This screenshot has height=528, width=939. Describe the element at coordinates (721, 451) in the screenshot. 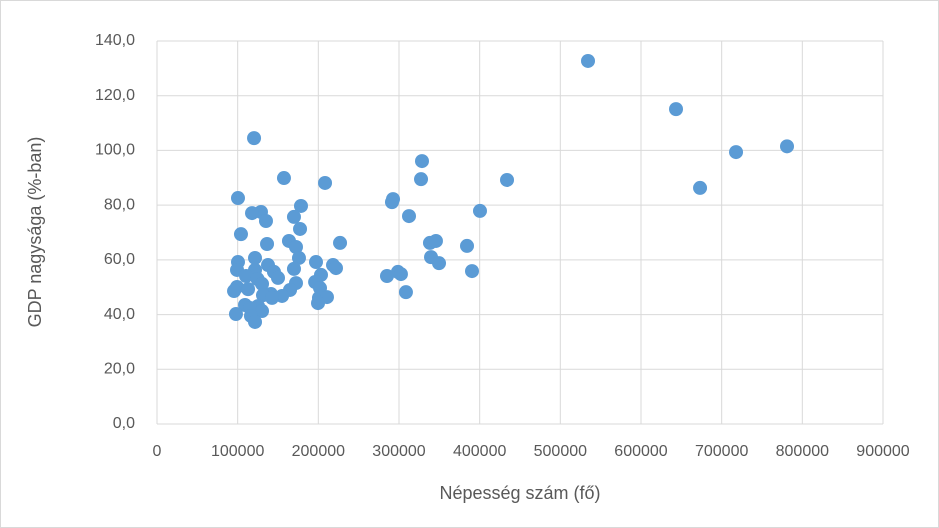

I see `x-tick-label: 700000` at that location.